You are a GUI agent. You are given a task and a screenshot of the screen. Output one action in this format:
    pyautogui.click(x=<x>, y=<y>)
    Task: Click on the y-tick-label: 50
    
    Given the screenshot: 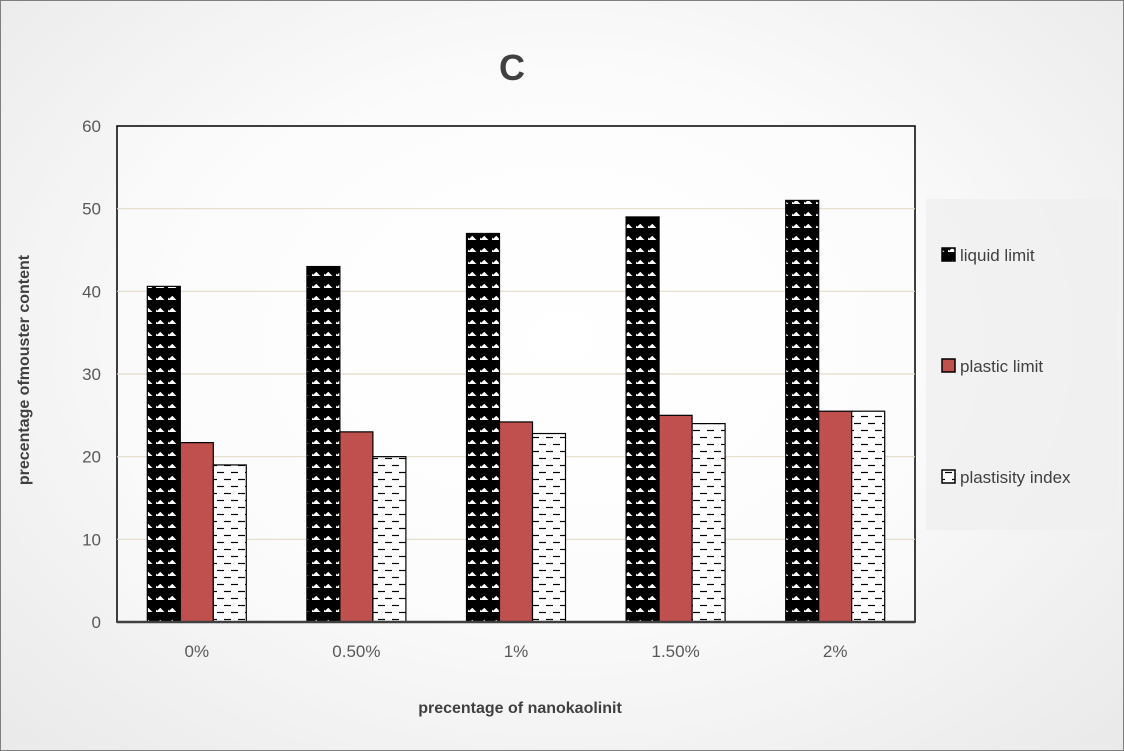 What is the action you would take?
    pyautogui.click(x=91, y=209)
    